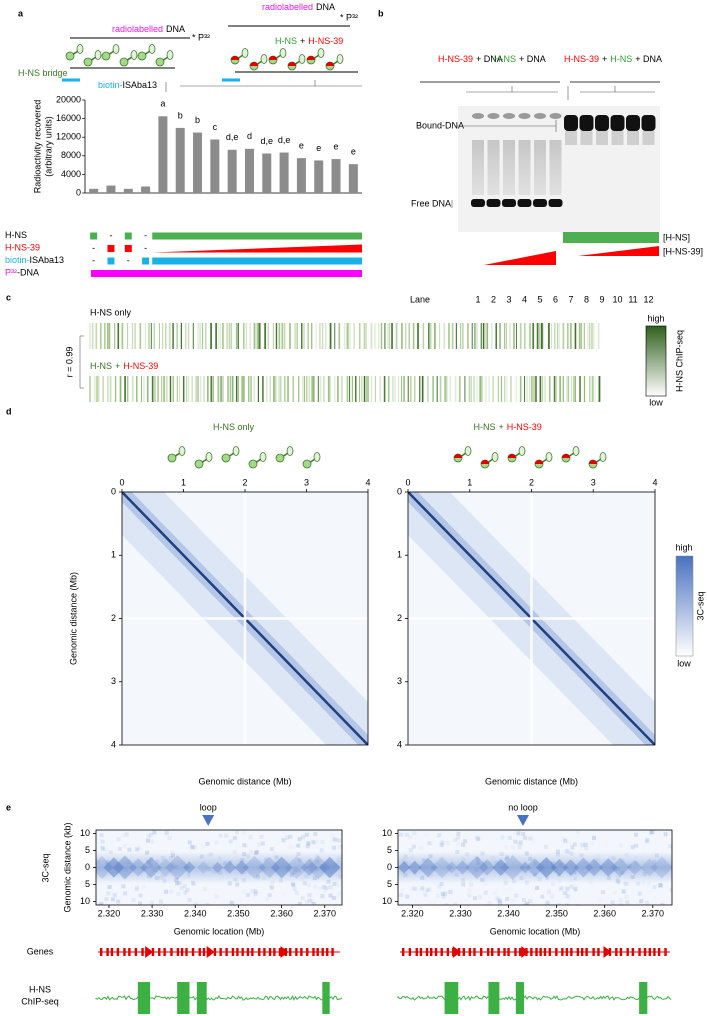  I want to click on hns39-bead, so click(458, 456).